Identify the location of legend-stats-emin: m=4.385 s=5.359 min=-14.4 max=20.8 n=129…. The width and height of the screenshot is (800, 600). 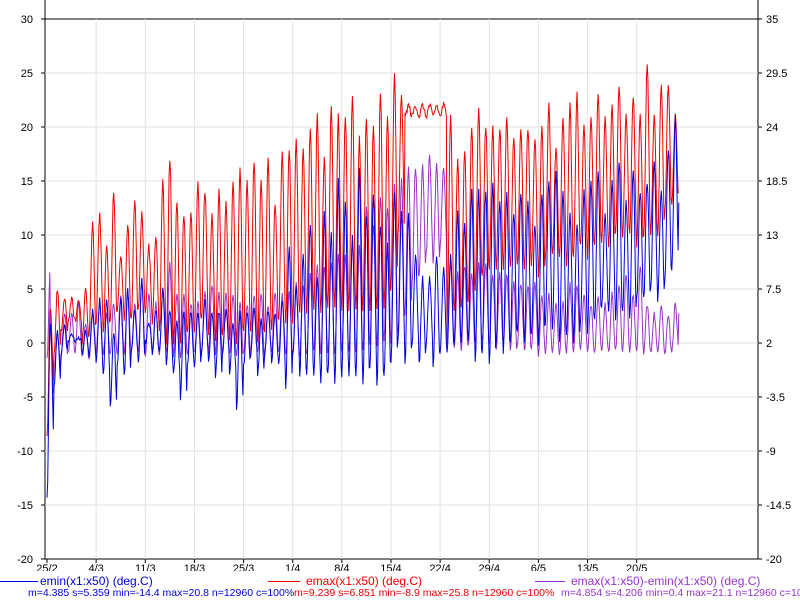
(161, 593).